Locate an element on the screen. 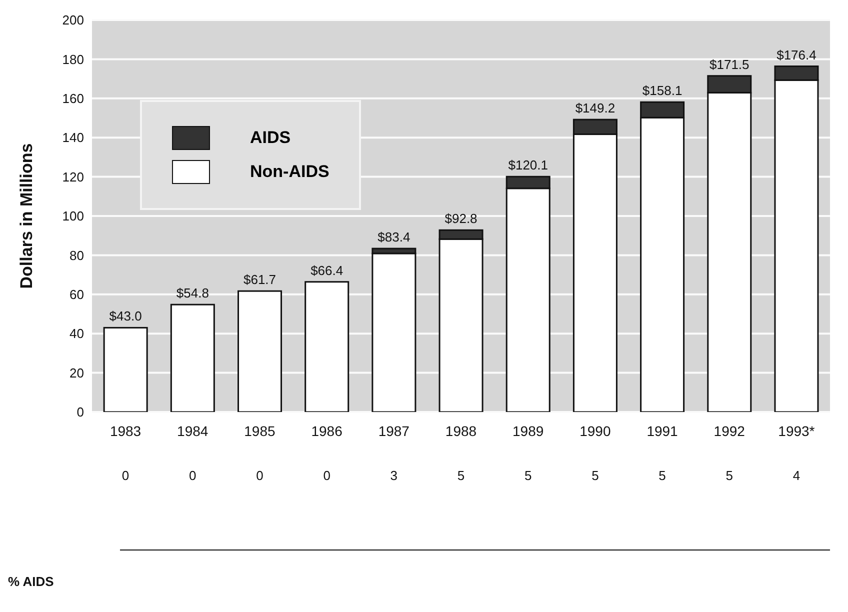 Image resolution: width=848 pixels, height=612 pixels. legend-label: Non-AIDS is located at coordinates (290, 172).